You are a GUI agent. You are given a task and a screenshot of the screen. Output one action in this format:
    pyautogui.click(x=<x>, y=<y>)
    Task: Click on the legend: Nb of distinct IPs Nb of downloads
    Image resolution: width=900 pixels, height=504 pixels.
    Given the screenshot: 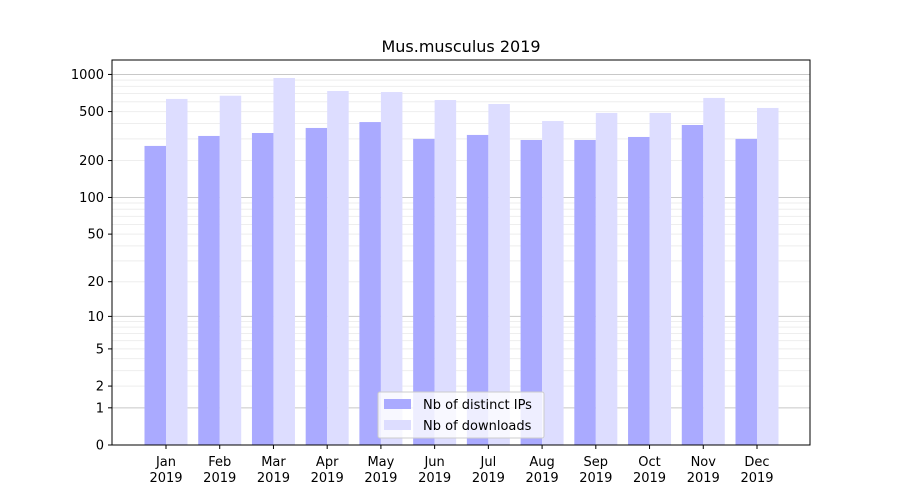 What is the action you would take?
    pyautogui.click(x=461, y=415)
    